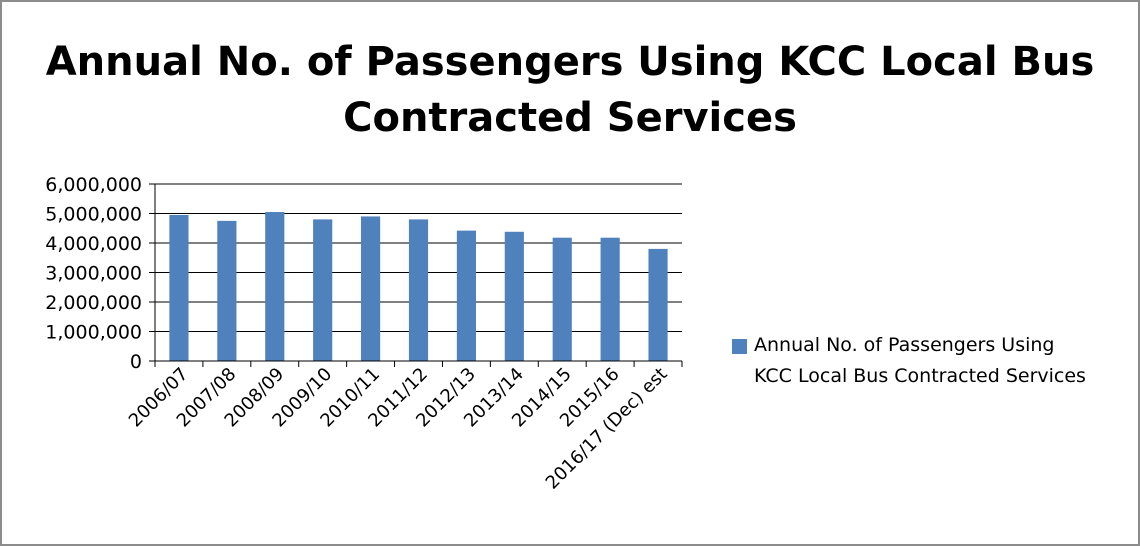 This screenshot has height=546, width=1140. What do you see at coordinates (93, 244) in the screenshot?
I see `y-tick-label: 4,000,000` at bounding box center [93, 244].